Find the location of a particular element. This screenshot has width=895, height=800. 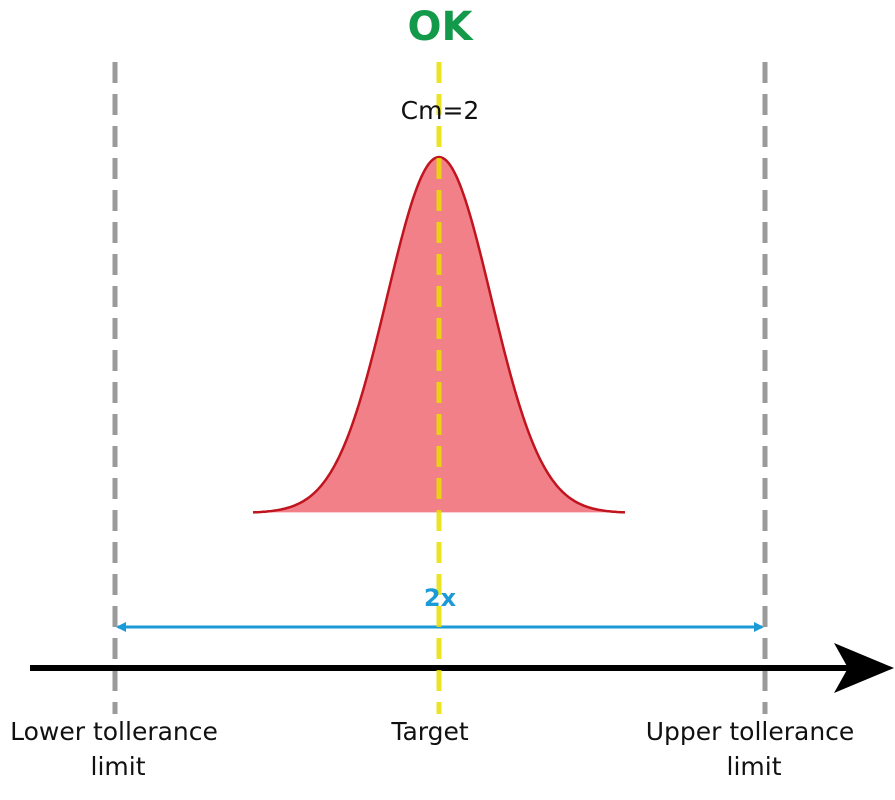

axis-arrowhead is located at coordinates (864, 668).